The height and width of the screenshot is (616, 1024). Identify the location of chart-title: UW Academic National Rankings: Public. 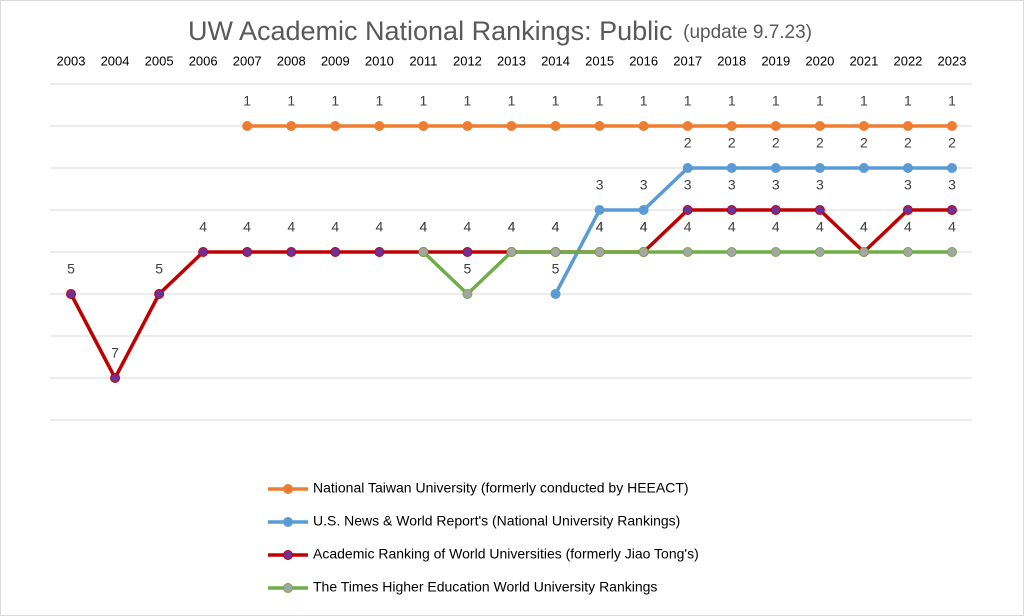
(430, 31).